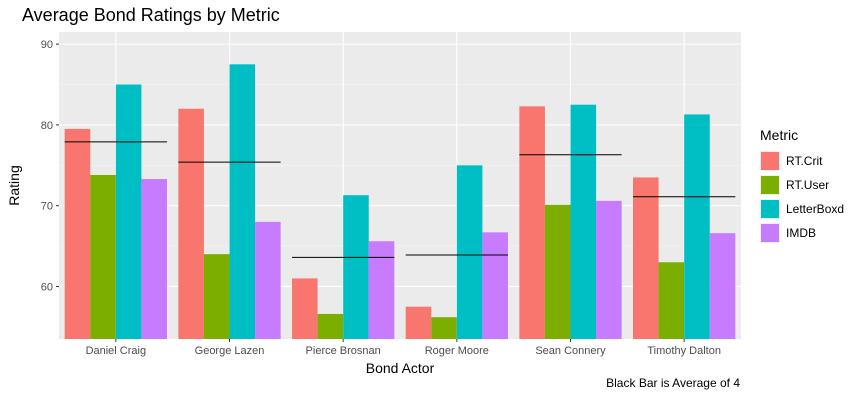 This screenshot has width=860, height=400. I want to click on y-tick-label: 90, so click(47, 45).